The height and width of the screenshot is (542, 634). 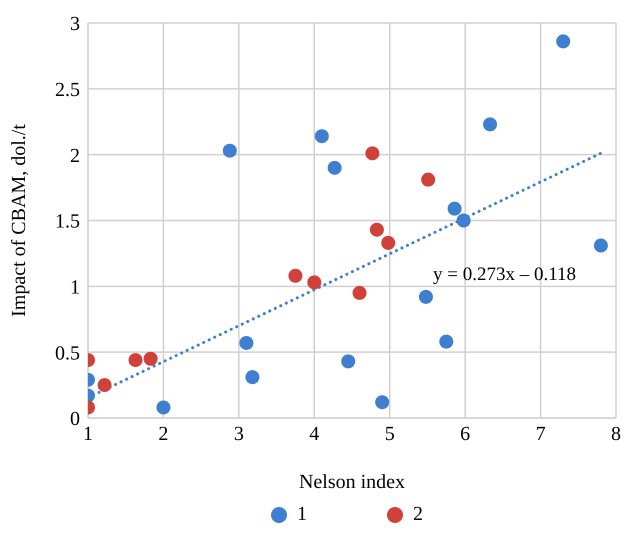 I want to click on x-tick-label: 4, so click(x=314, y=434).